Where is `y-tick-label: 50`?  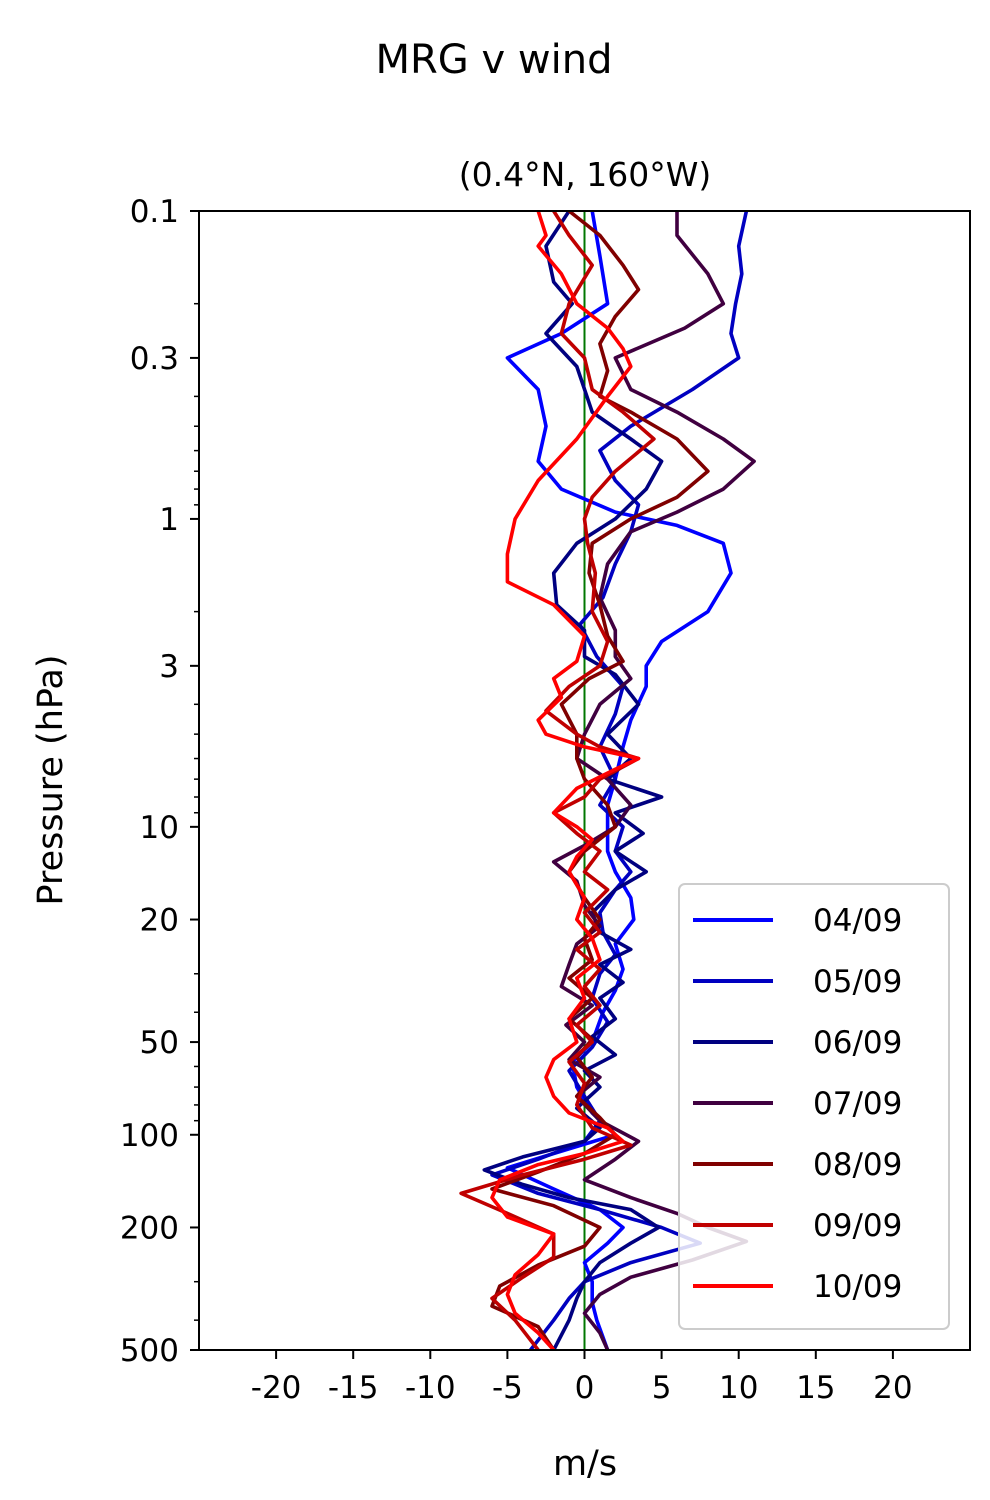 y-tick-label: 50 is located at coordinates (159, 1043).